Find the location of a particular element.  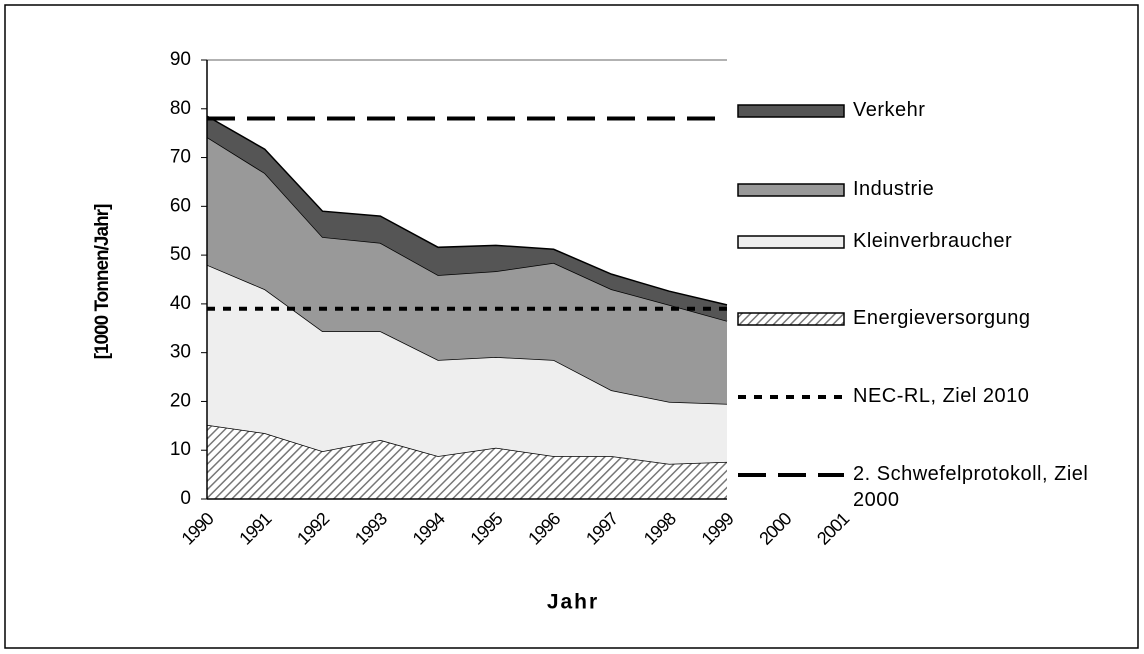

x-tick-label: 1997 is located at coordinates (602, 528).